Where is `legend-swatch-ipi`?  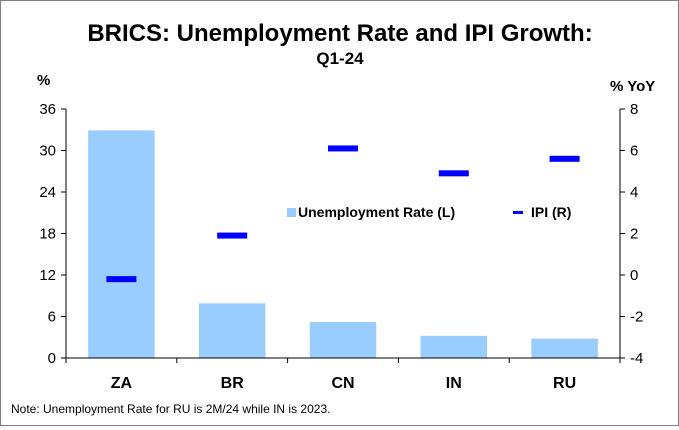 legend-swatch-ipi is located at coordinates (518, 212).